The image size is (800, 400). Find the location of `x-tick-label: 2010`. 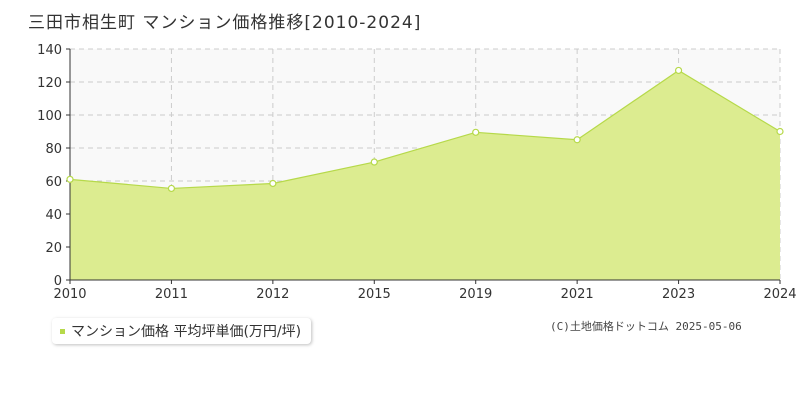

x-tick-label: 2010 is located at coordinates (69, 294).